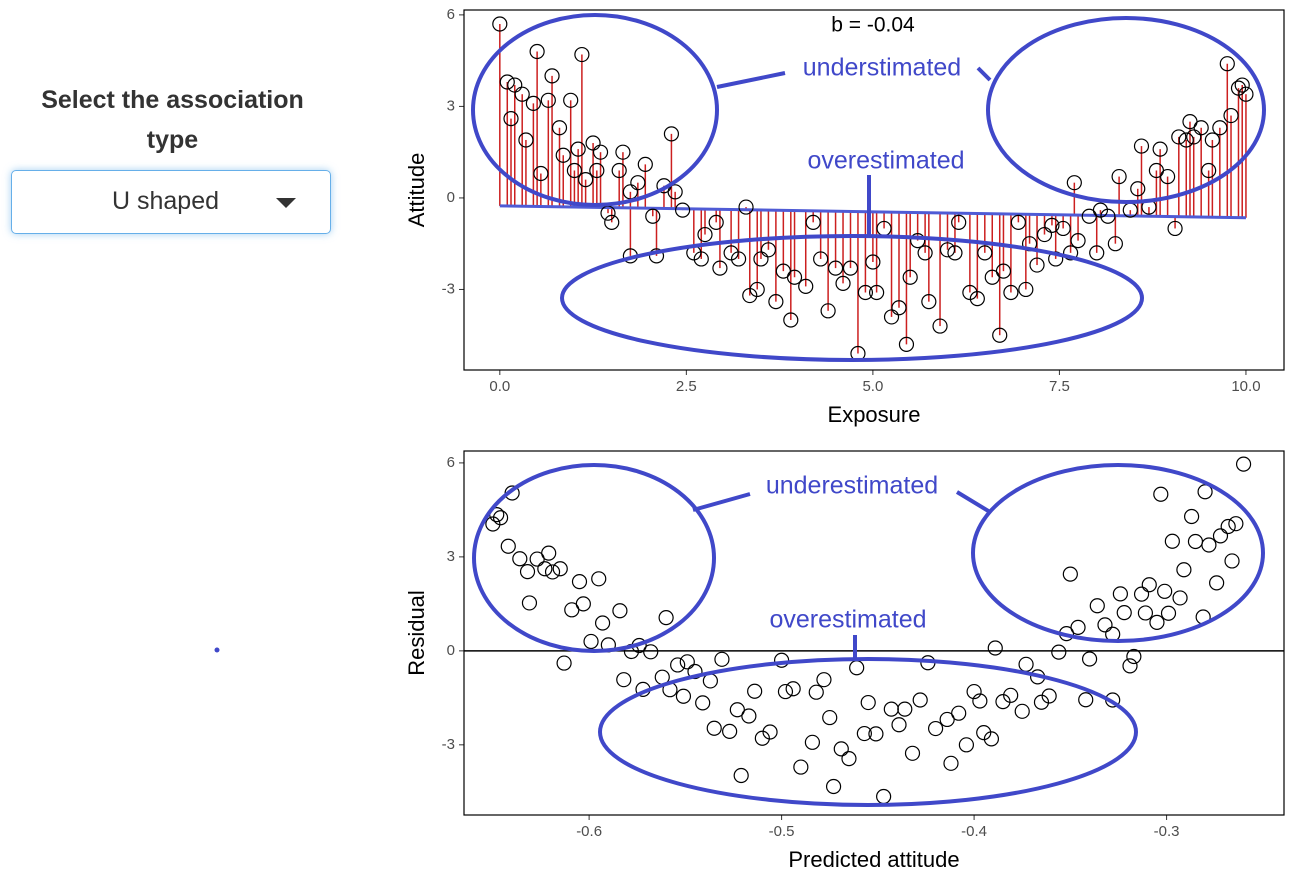 The width and height of the screenshot is (1296, 883). I want to click on x-tick-label: 2.5, so click(686, 386).